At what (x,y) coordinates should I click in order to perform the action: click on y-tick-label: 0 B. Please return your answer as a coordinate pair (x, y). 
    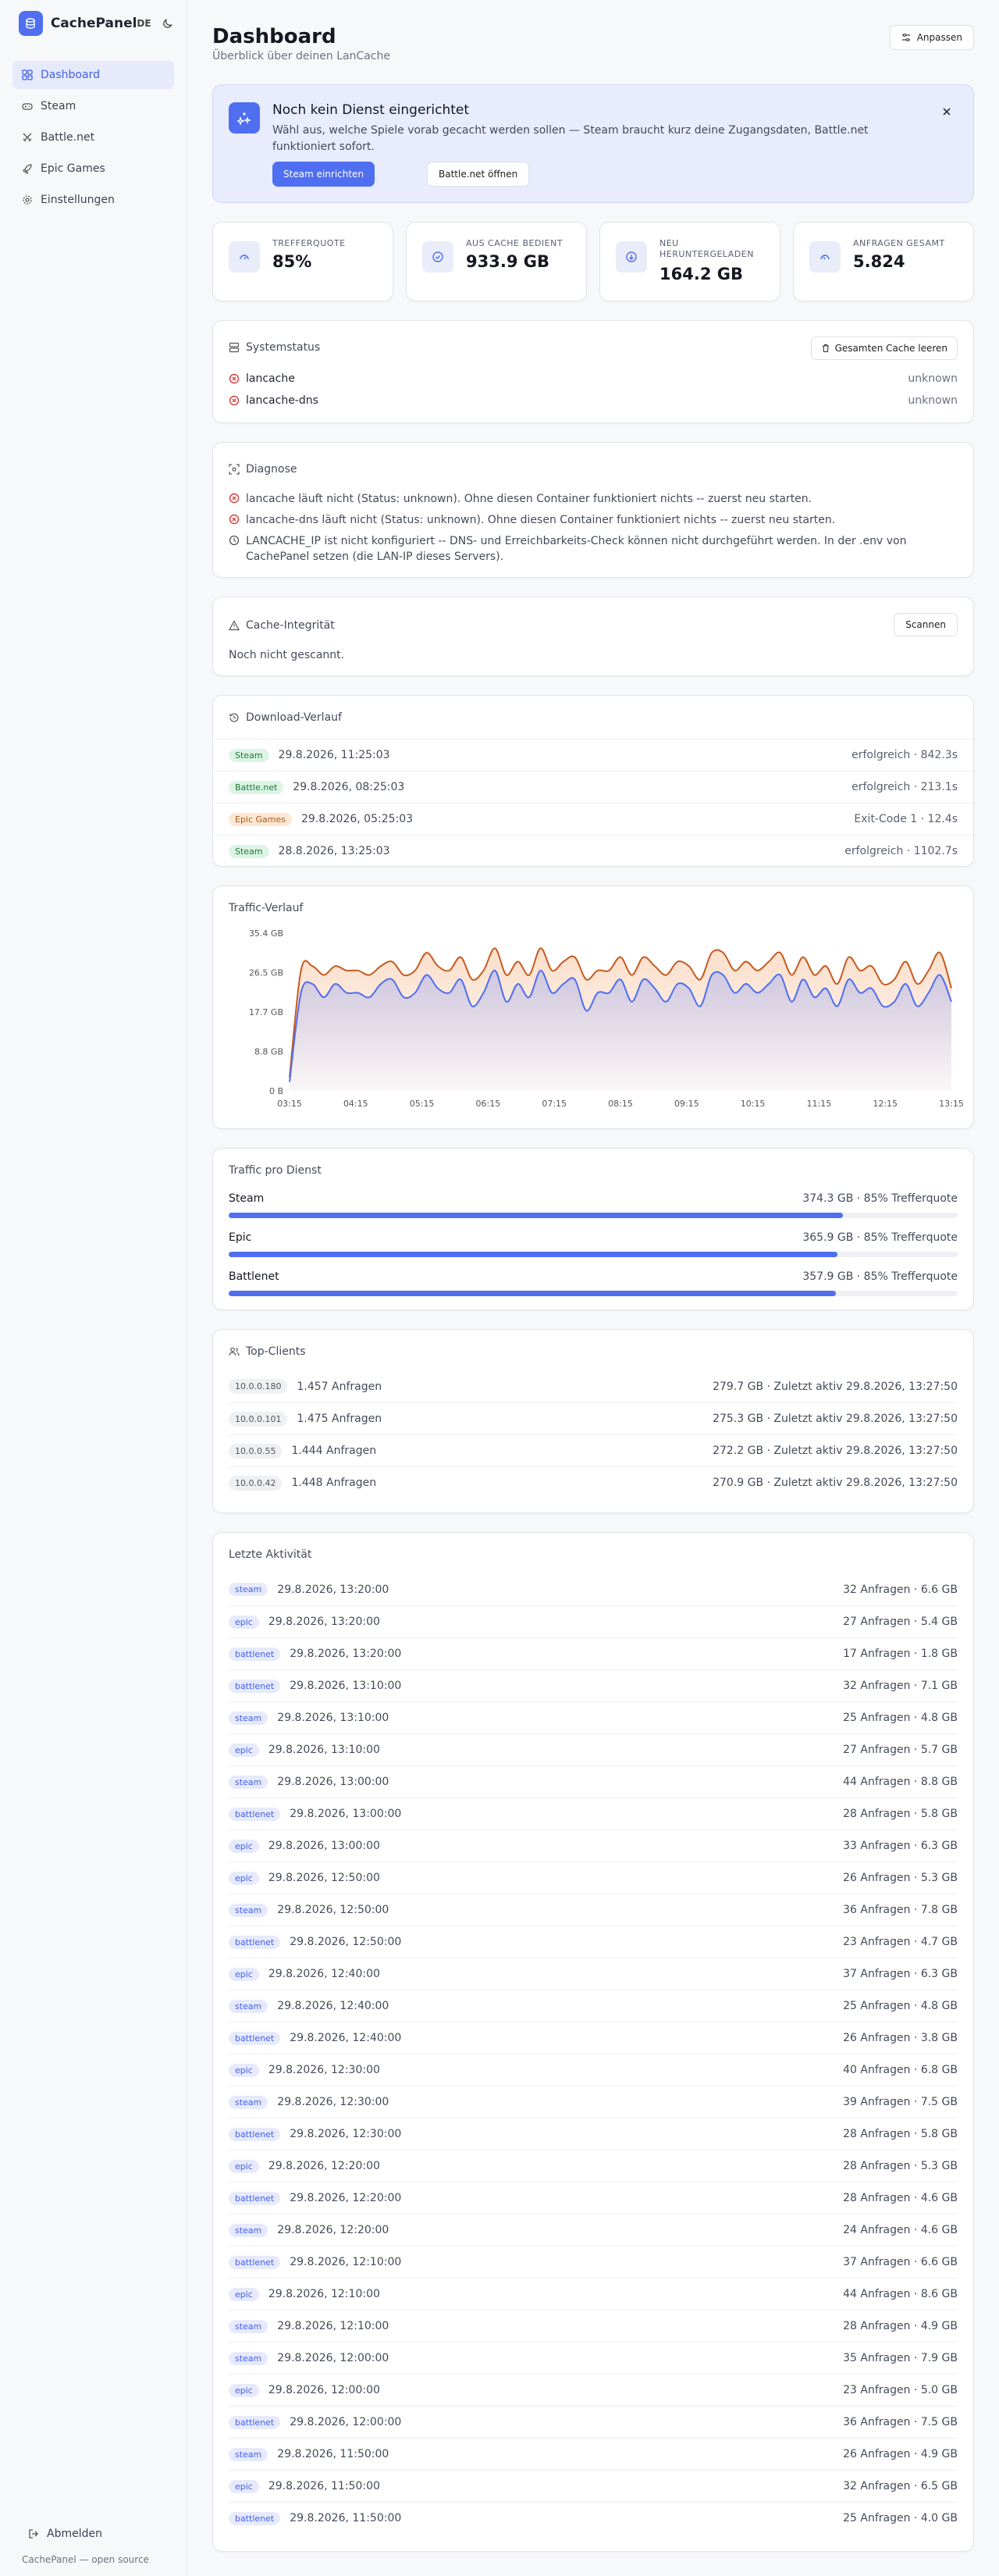
    Looking at the image, I should click on (276, 1091).